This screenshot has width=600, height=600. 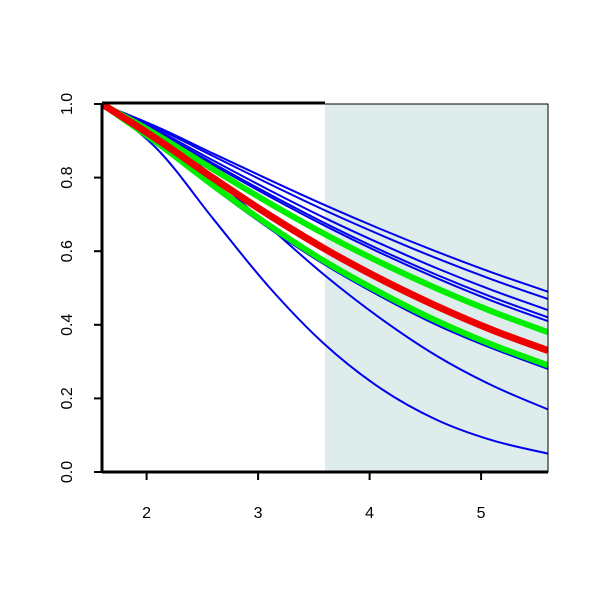 What do you see at coordinates (146, 513) in the screenshot?
I see `x-tick-label: 2` at bounding box center [146, 513].